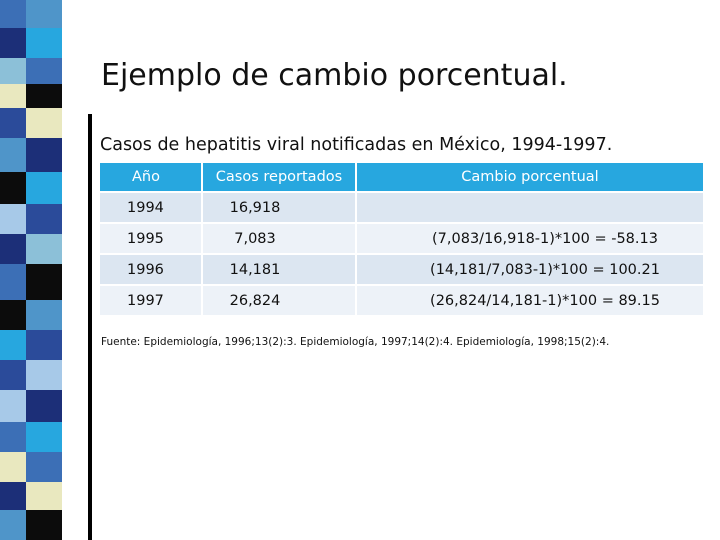  I want to click on cases-cell: 16,918, so click(279, 207).